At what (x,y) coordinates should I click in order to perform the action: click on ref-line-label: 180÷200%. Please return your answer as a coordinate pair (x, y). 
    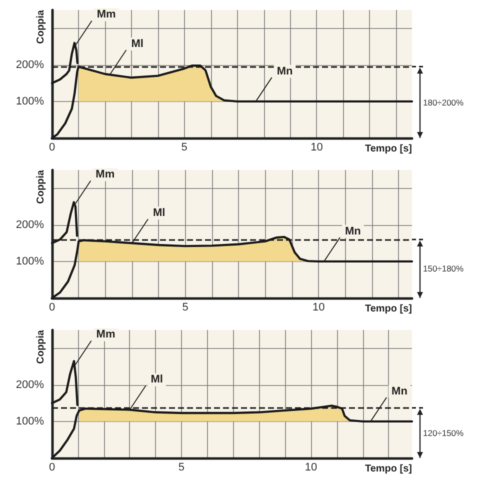
    Looking at the image, I should click on (443, 102).